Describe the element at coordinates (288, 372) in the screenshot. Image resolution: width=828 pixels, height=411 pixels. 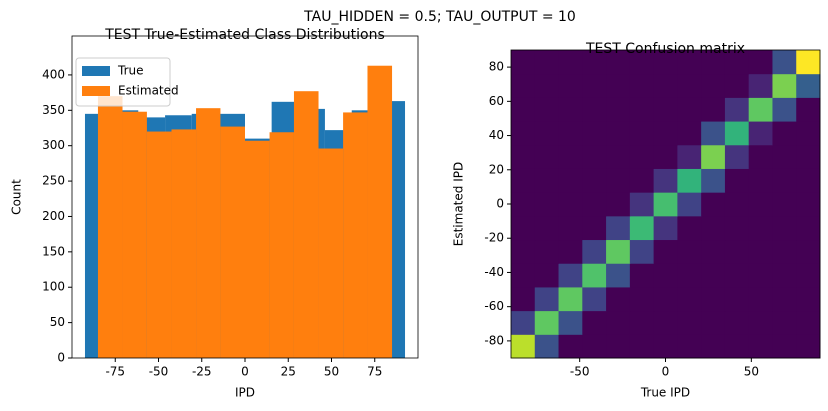
I see `x-tick-label: 25` at that location.